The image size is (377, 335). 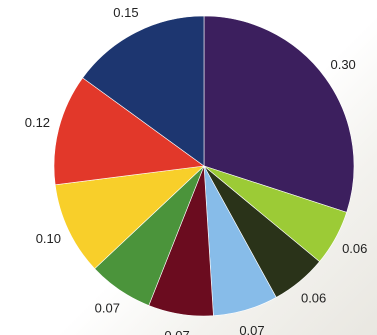 I want to click on pie-slice-label-9: 0.15, so click(x=125, y=12).